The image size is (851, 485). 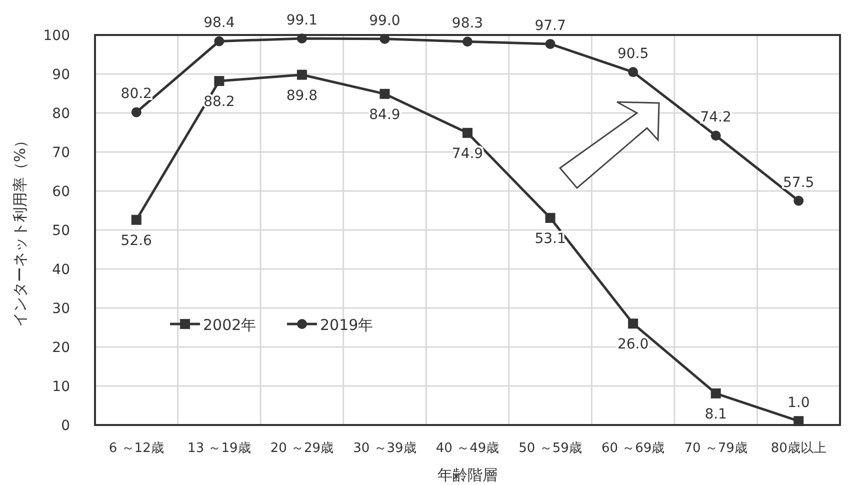 What do you see at coordinates (633, 54) in the screenshot?
I see `data-label: 90.5` at bounding box center [633, 54].